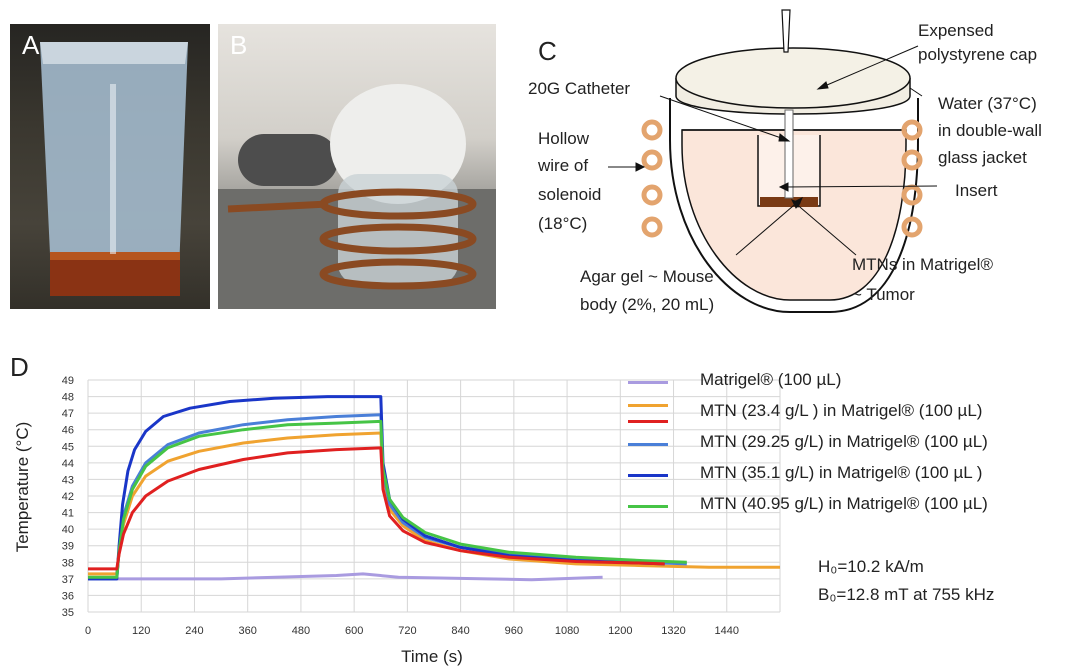  What do you see at coordinates (68, 580) in the screenshot?
I see `y-tick-label: 37` at bounding box center [68, 580].